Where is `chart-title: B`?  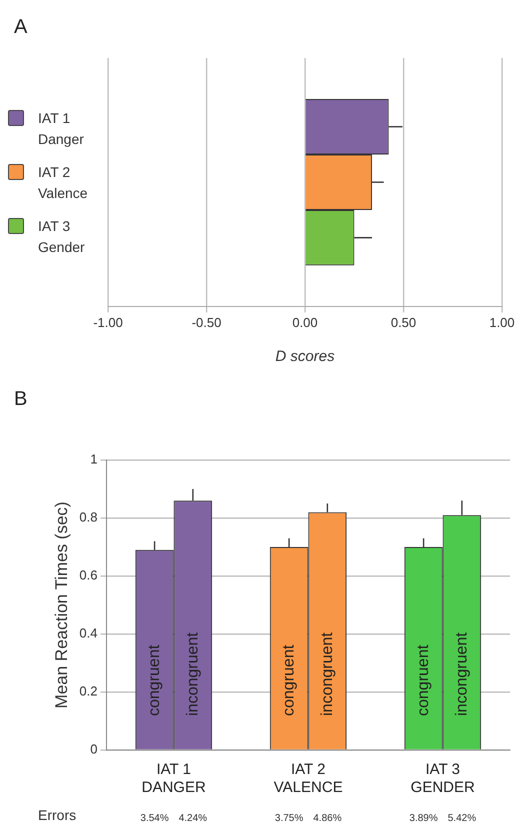 chart-title: B is located at coordinates (21, 399).